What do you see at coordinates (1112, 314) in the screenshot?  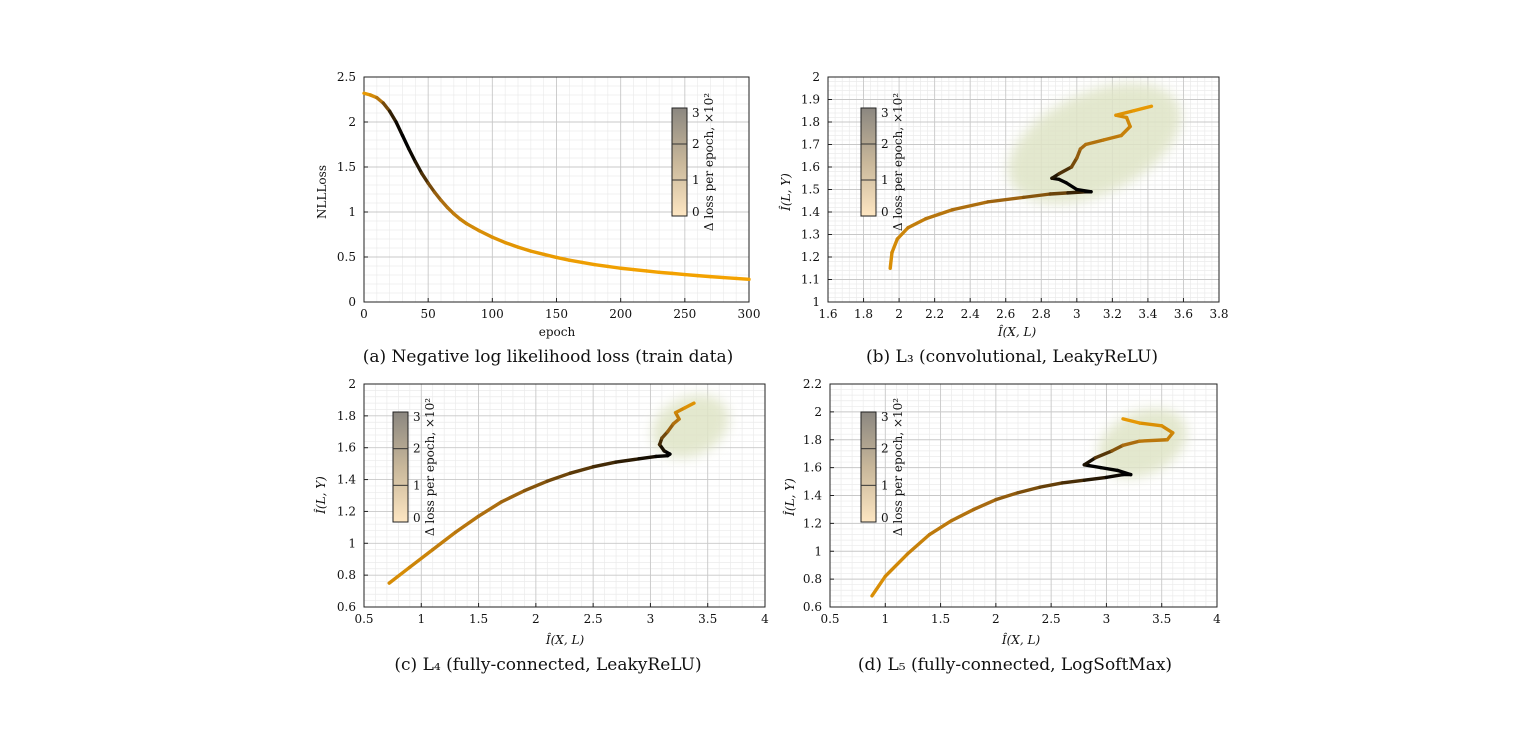 I see `x-tick-label: 3.2` at bounding box center [1112, 314].